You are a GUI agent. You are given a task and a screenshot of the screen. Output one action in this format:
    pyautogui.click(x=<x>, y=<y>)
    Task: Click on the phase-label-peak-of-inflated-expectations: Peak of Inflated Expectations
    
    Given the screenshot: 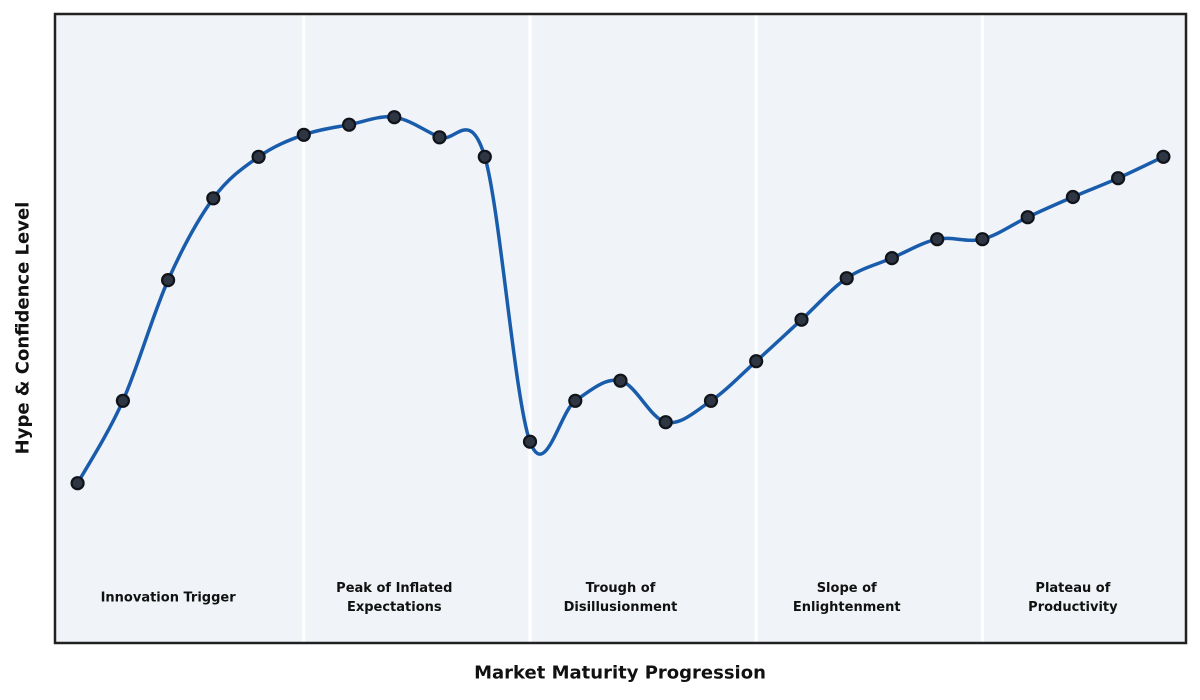 What is the action you would take?
    pyautogui.click(x=394, y=598)
    